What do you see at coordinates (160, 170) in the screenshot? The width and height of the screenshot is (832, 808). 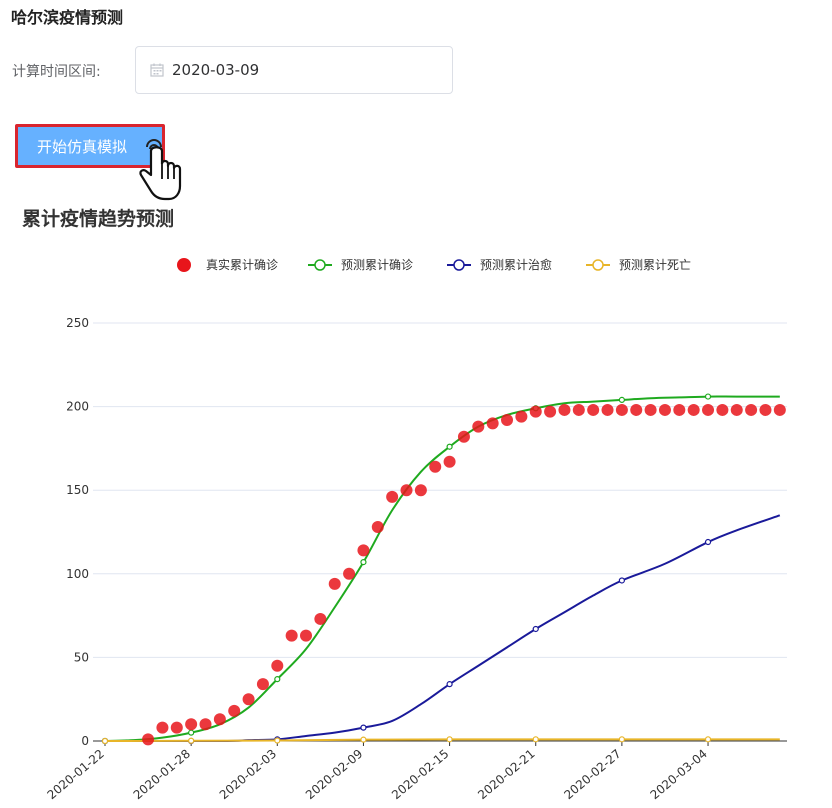 I see `hand-pointer-icon` at bounding box center [160, 170].